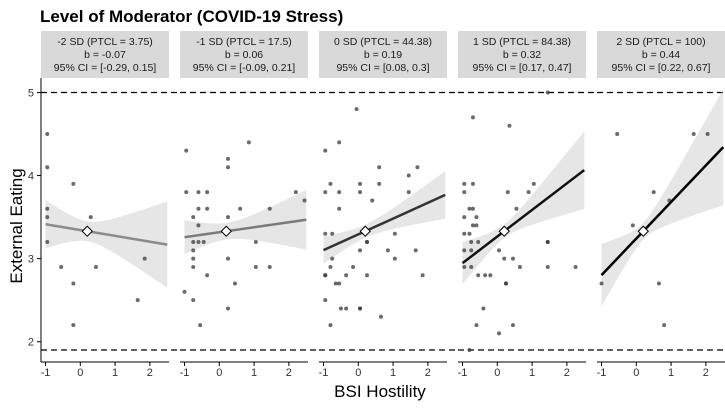  What do you see at coordinates (244, 68) in the screenshot?
I see `strip-label-line: 95% CI = [-0.09, 0.21]` at bounding box center [244, 68].